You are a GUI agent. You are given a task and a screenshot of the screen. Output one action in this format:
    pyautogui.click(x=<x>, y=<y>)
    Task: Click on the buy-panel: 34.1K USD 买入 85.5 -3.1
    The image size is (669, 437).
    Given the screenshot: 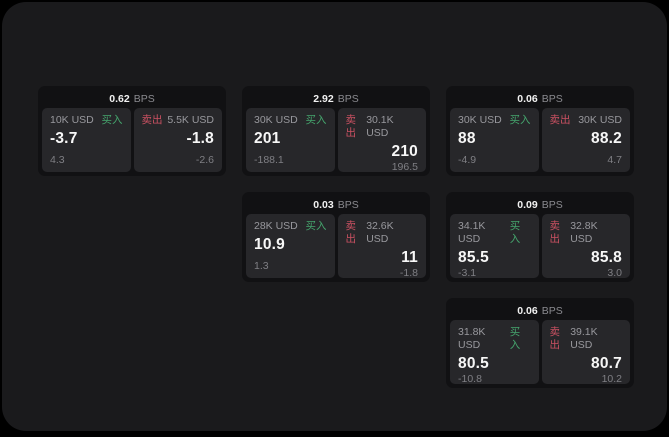 What is the action you would take?
    pyautogui.click(x=494, y=246)
    